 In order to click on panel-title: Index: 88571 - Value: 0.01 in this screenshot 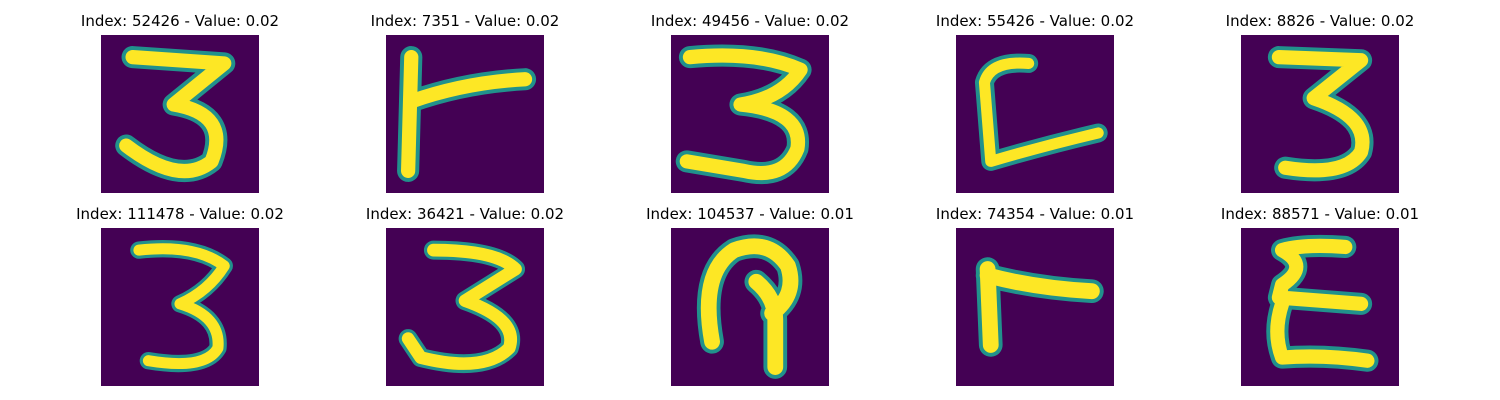, I will do `click(1320, 214)`.